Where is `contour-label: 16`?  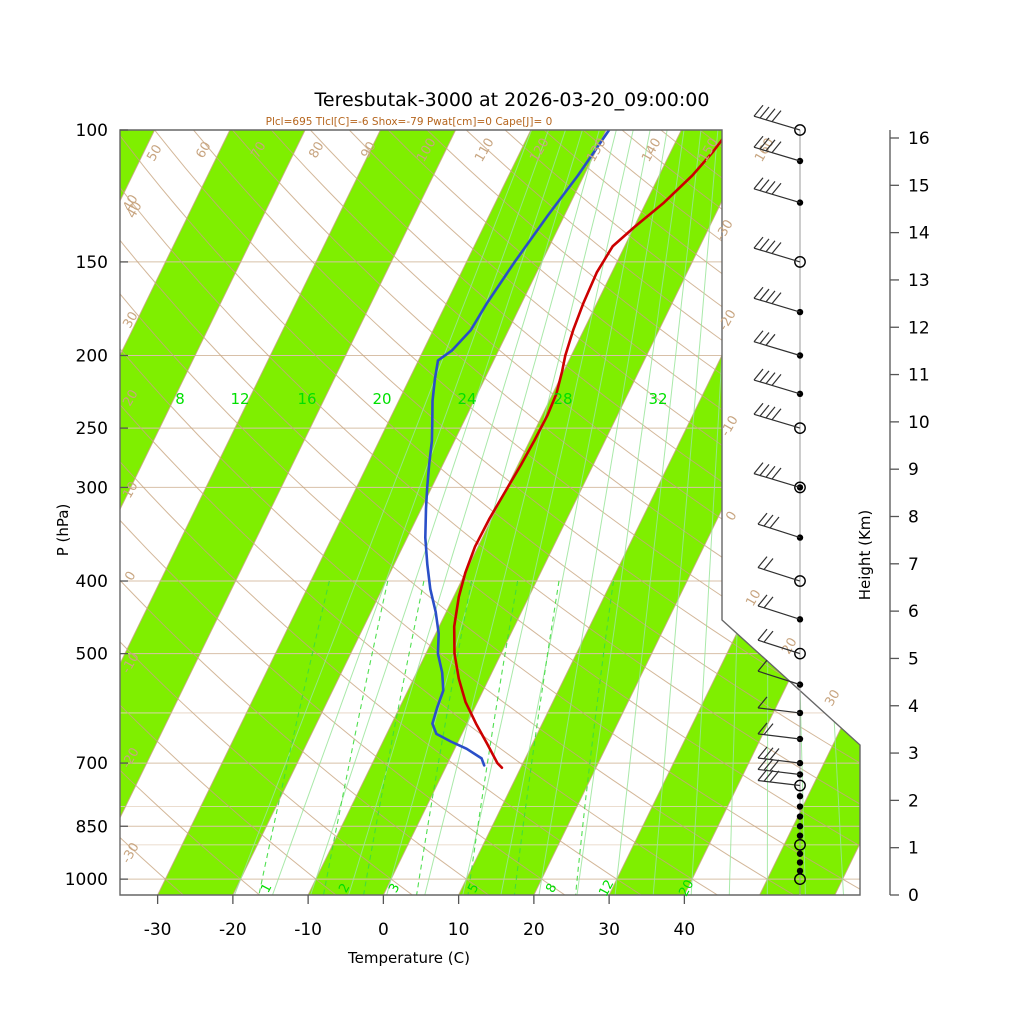
contour-label: 16 is located at coordinates (306, 399).